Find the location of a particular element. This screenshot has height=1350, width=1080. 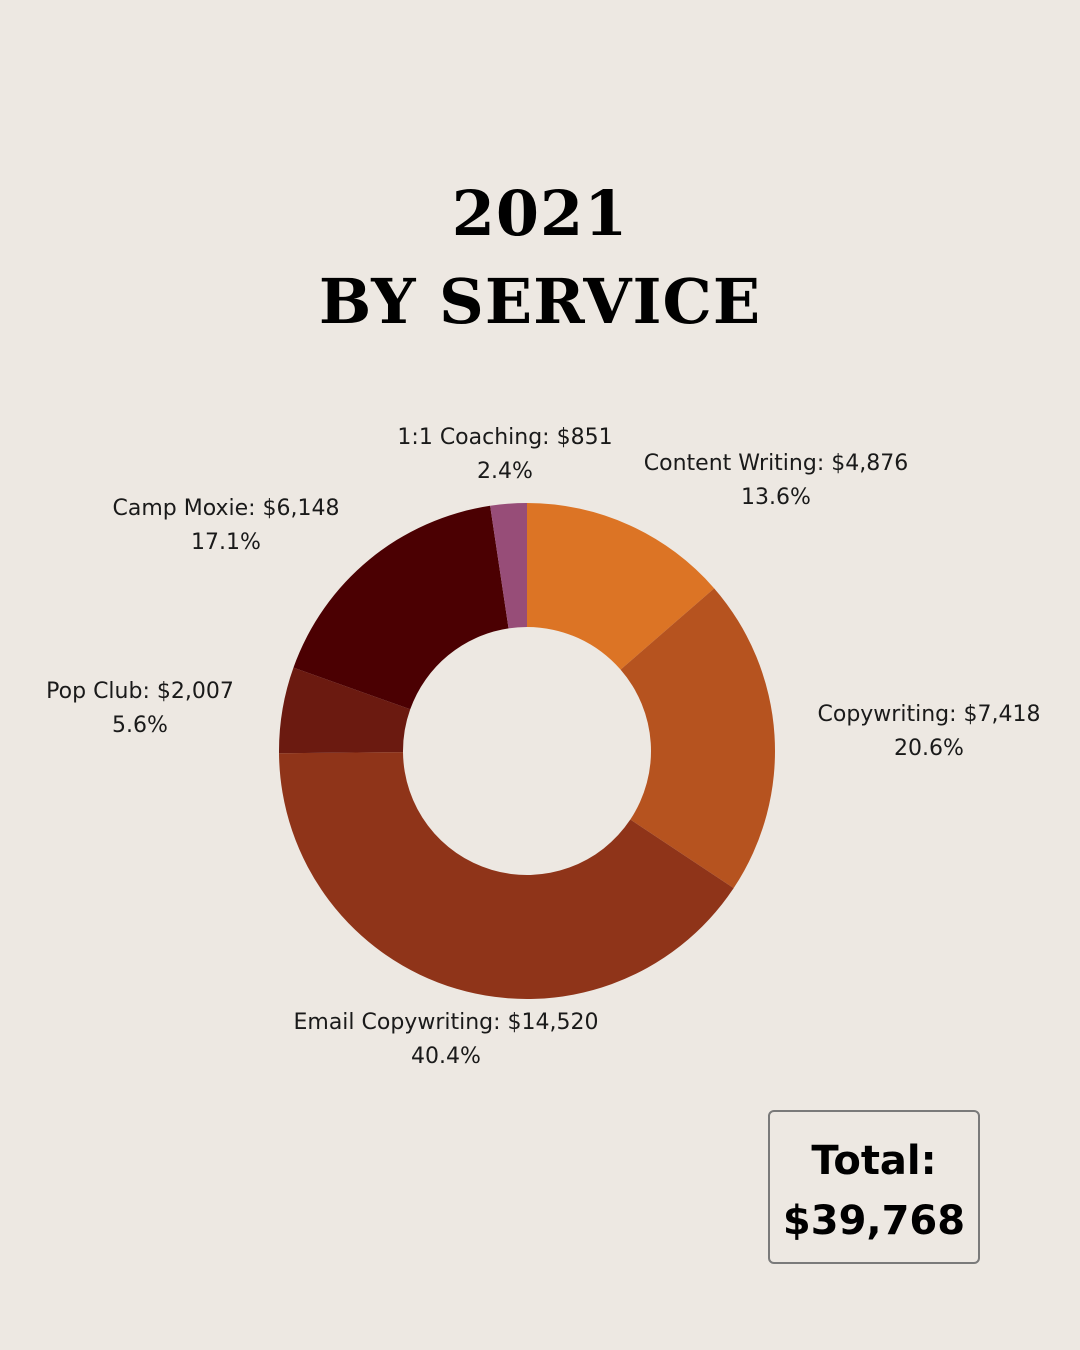

label-coaching-percent: 2.4% is located at coordinates (505, 471).